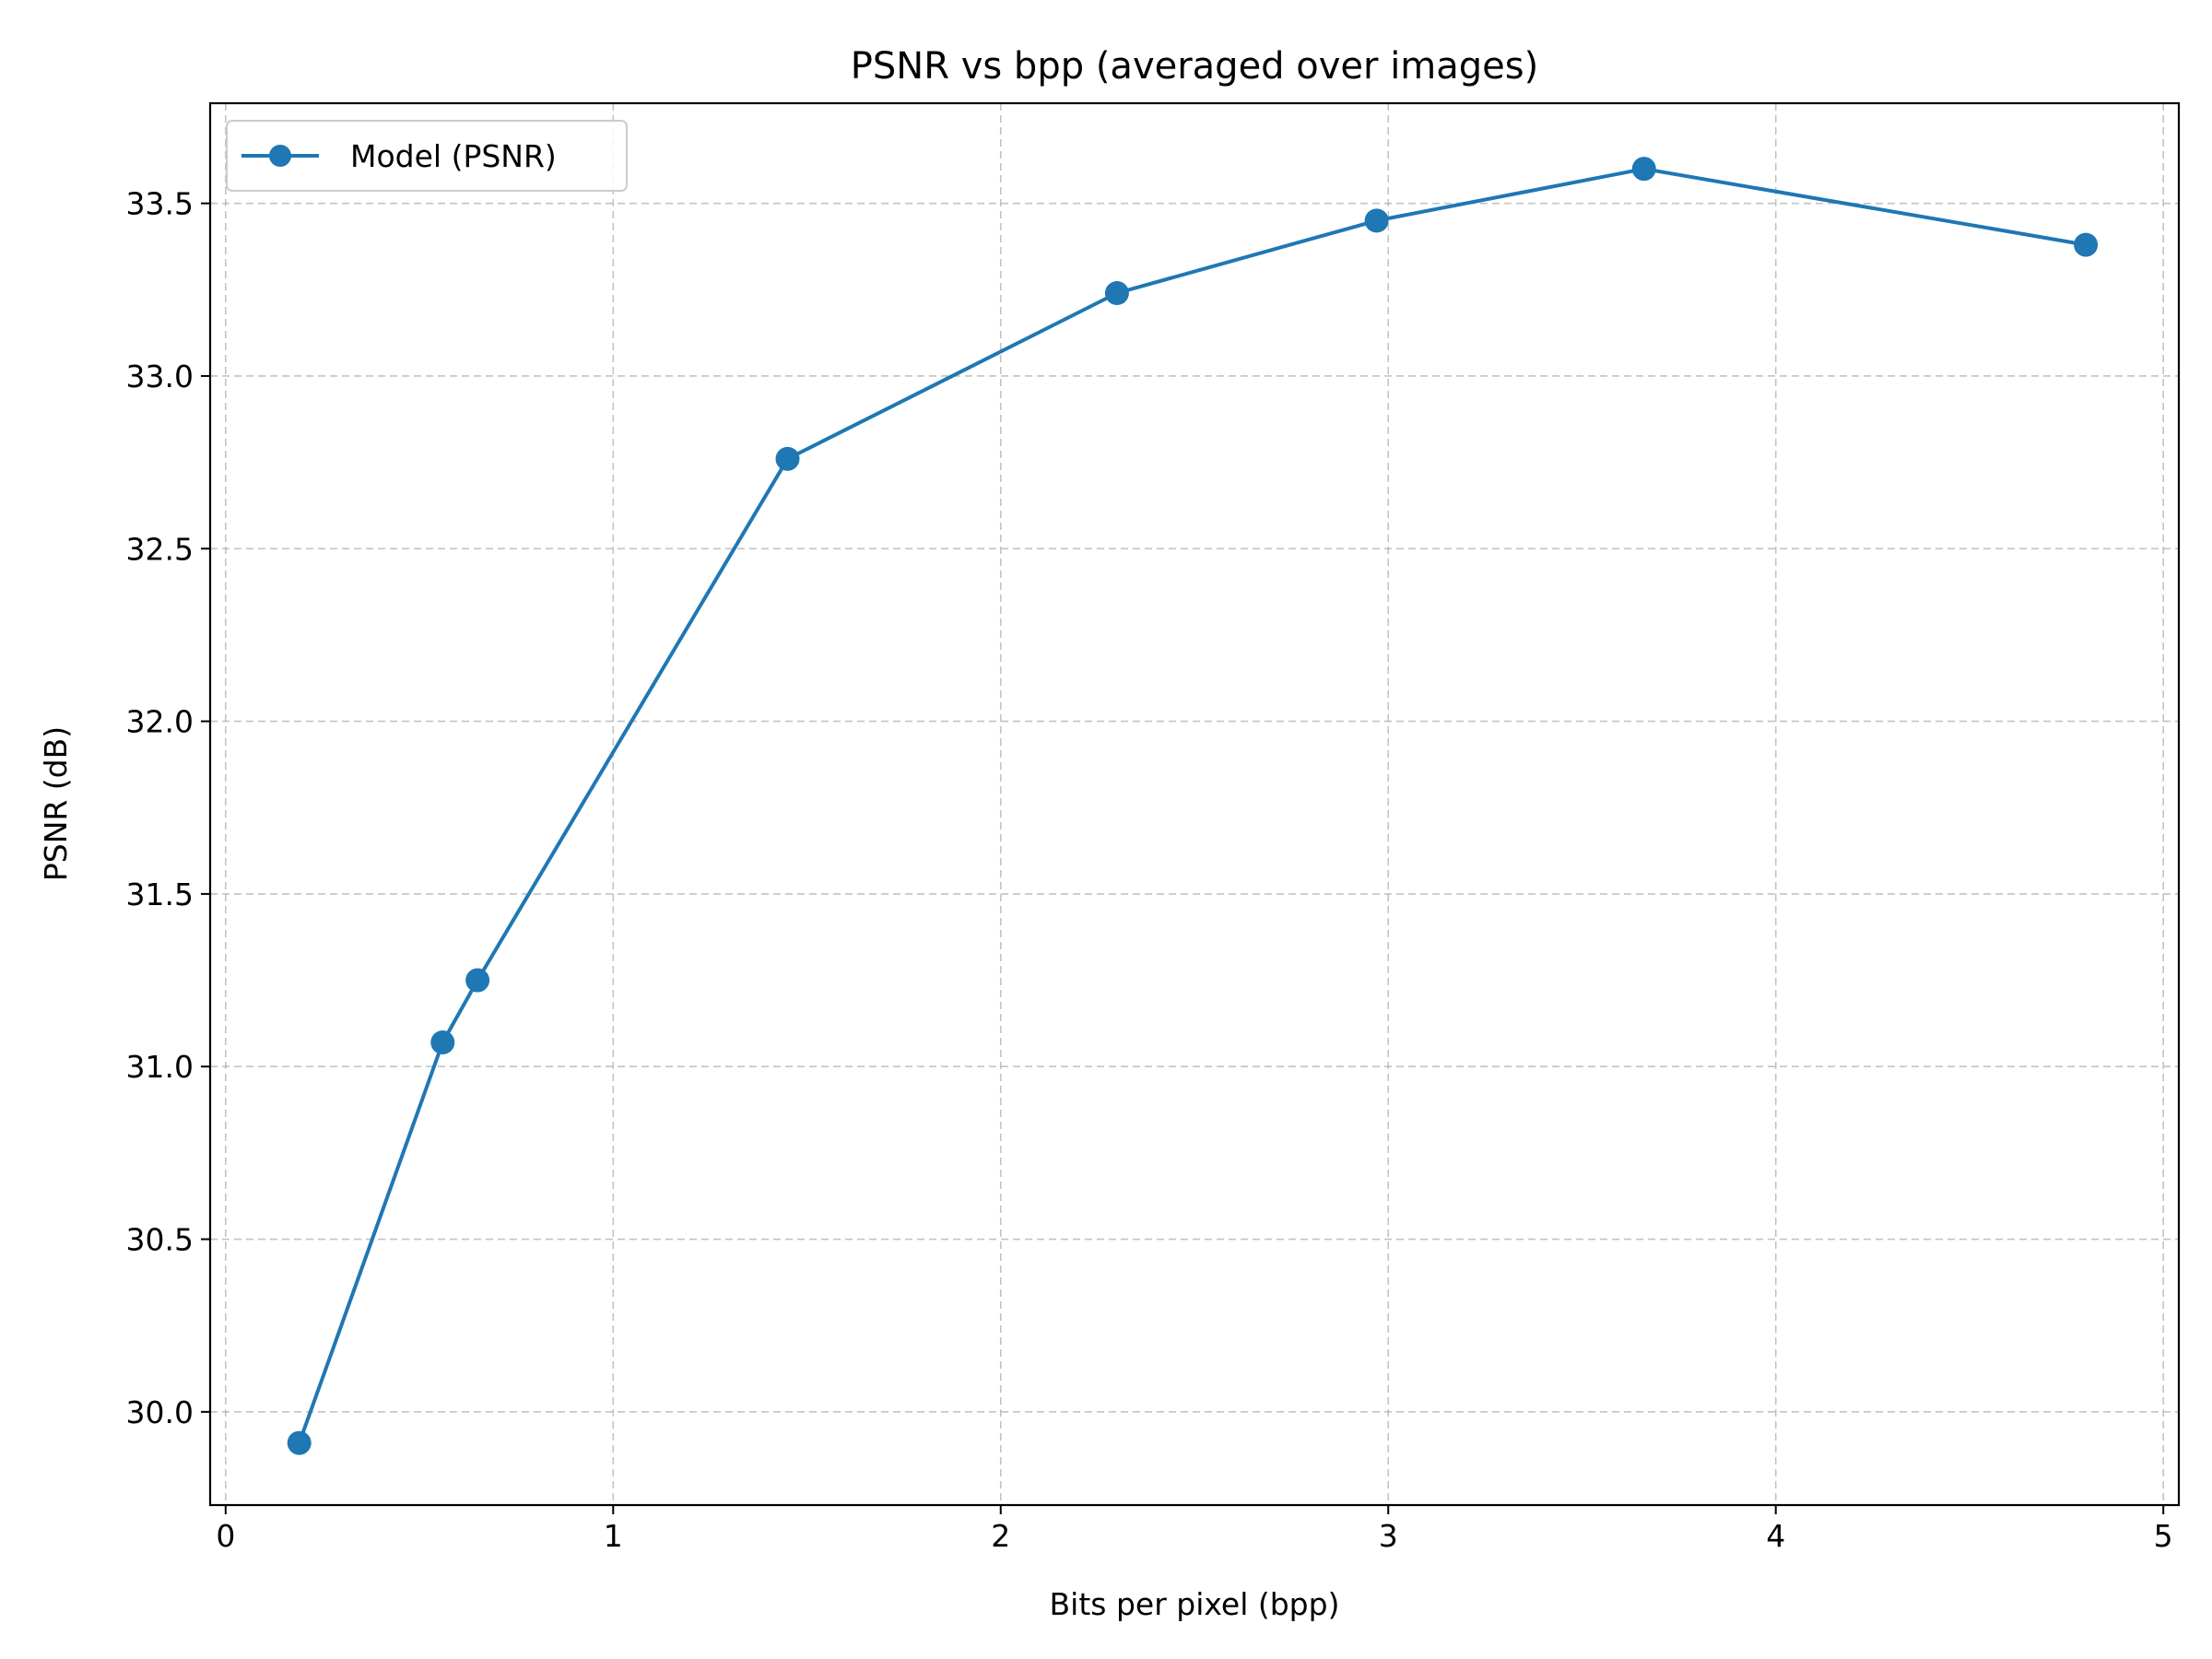 The width and height of the screenshot is (2212, 1659). I want to click on legend: Model (PSNR), so click(427, 156).